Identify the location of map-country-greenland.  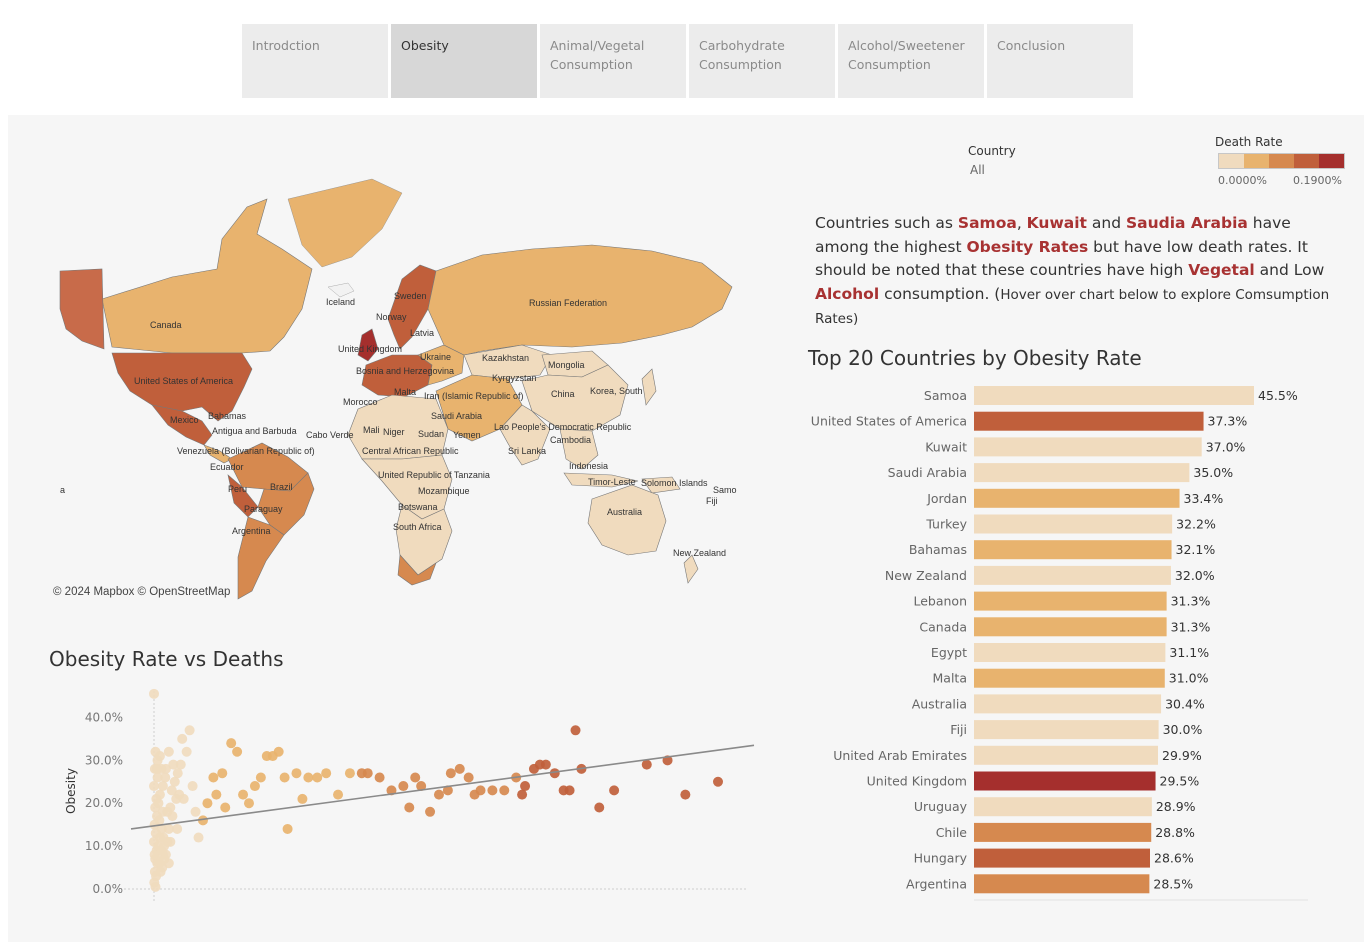
(345, 223).